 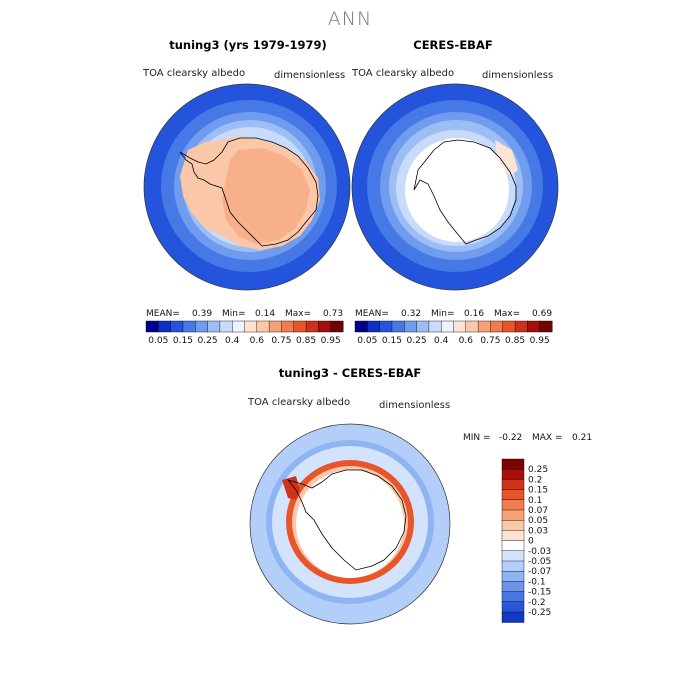 What do you see at coordinates (306, 341) in the screenshot?
I see `panel1-colorbar-tick: 0.85` at bounding box center [306, 341].